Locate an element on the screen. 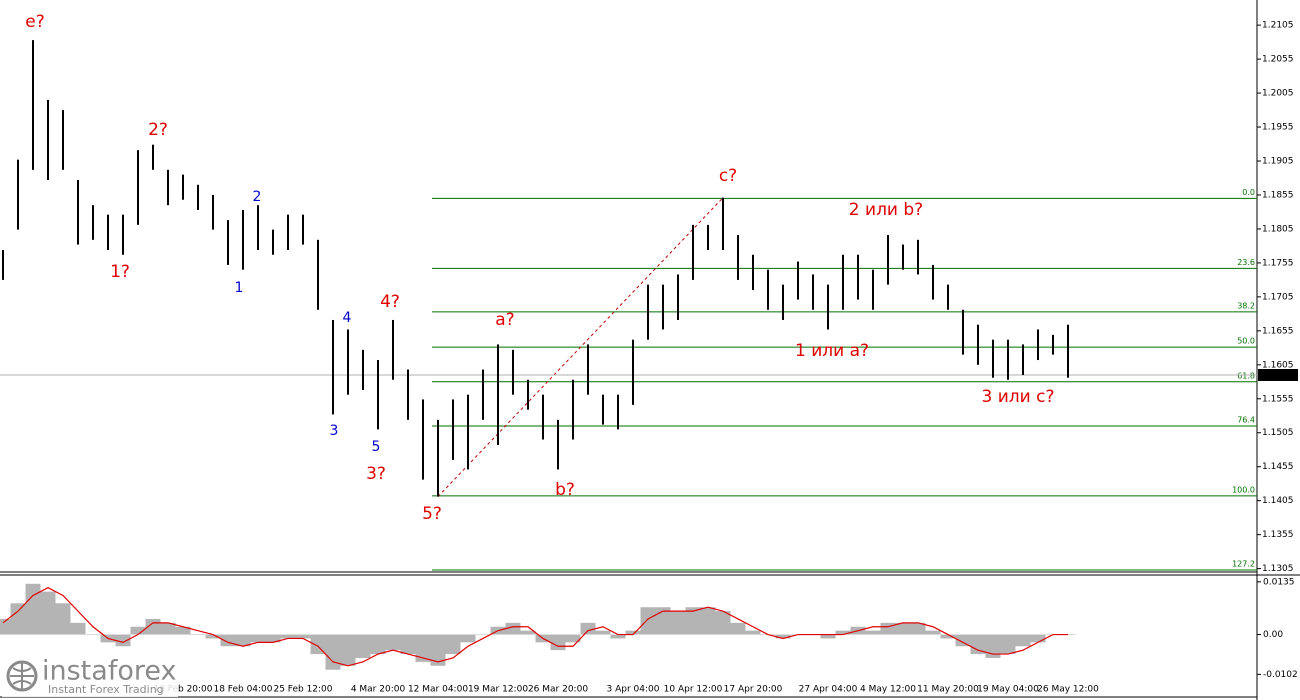 The image size is (1300, 700). x-tick-label: 18 Feb 04:00 is located at coordinates (242, 690).